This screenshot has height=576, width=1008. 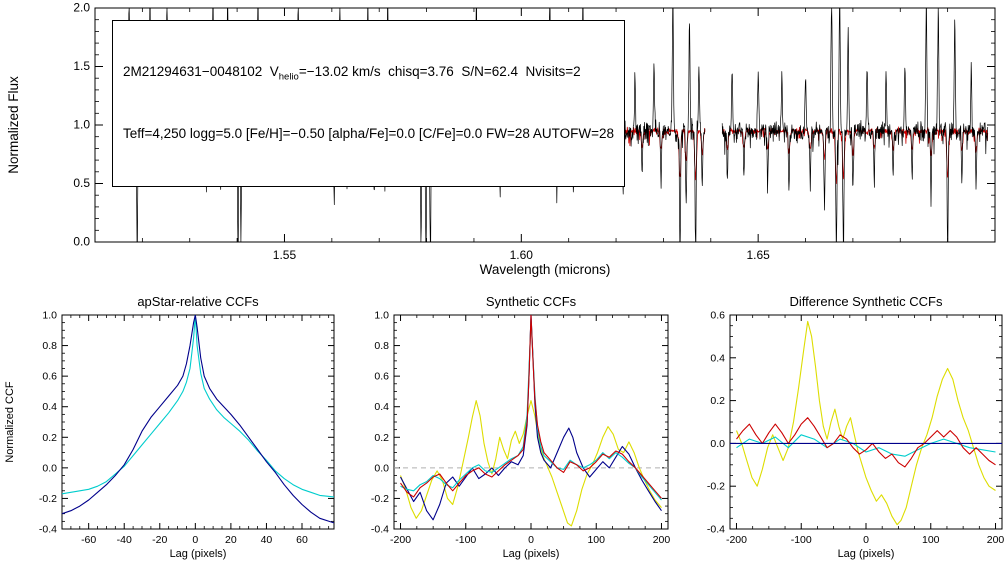 I want to click on ccf-red-line, so click(x=531, y=407).